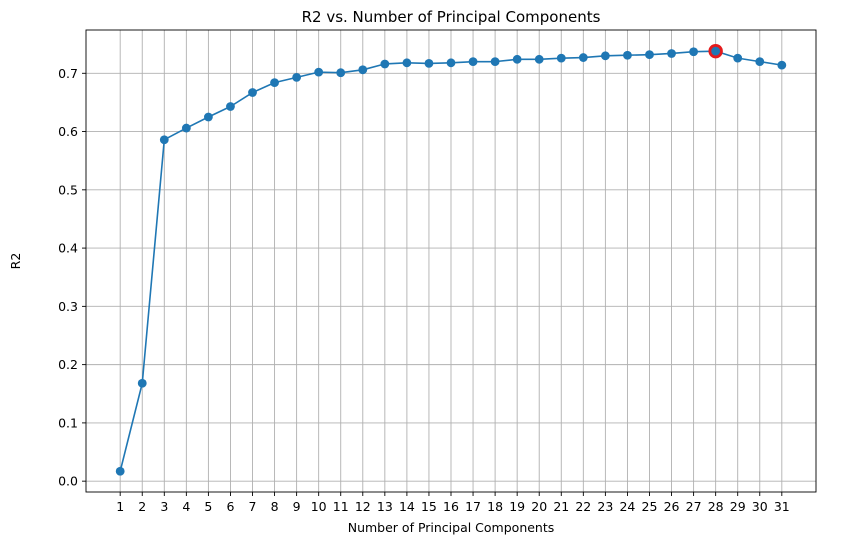 This screenshot has height=545, width=846. What do you see at coordinates (68, 364) in the screenshot?
I see `y-tick-label: 0.2` at bounding box center [68, 364].